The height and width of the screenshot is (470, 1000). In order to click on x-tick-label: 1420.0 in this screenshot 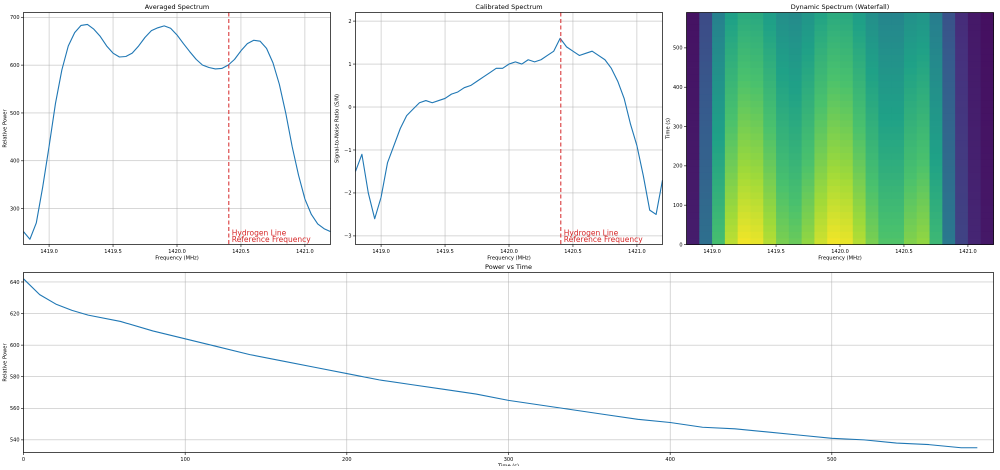, I will do `click(509, 252)`.